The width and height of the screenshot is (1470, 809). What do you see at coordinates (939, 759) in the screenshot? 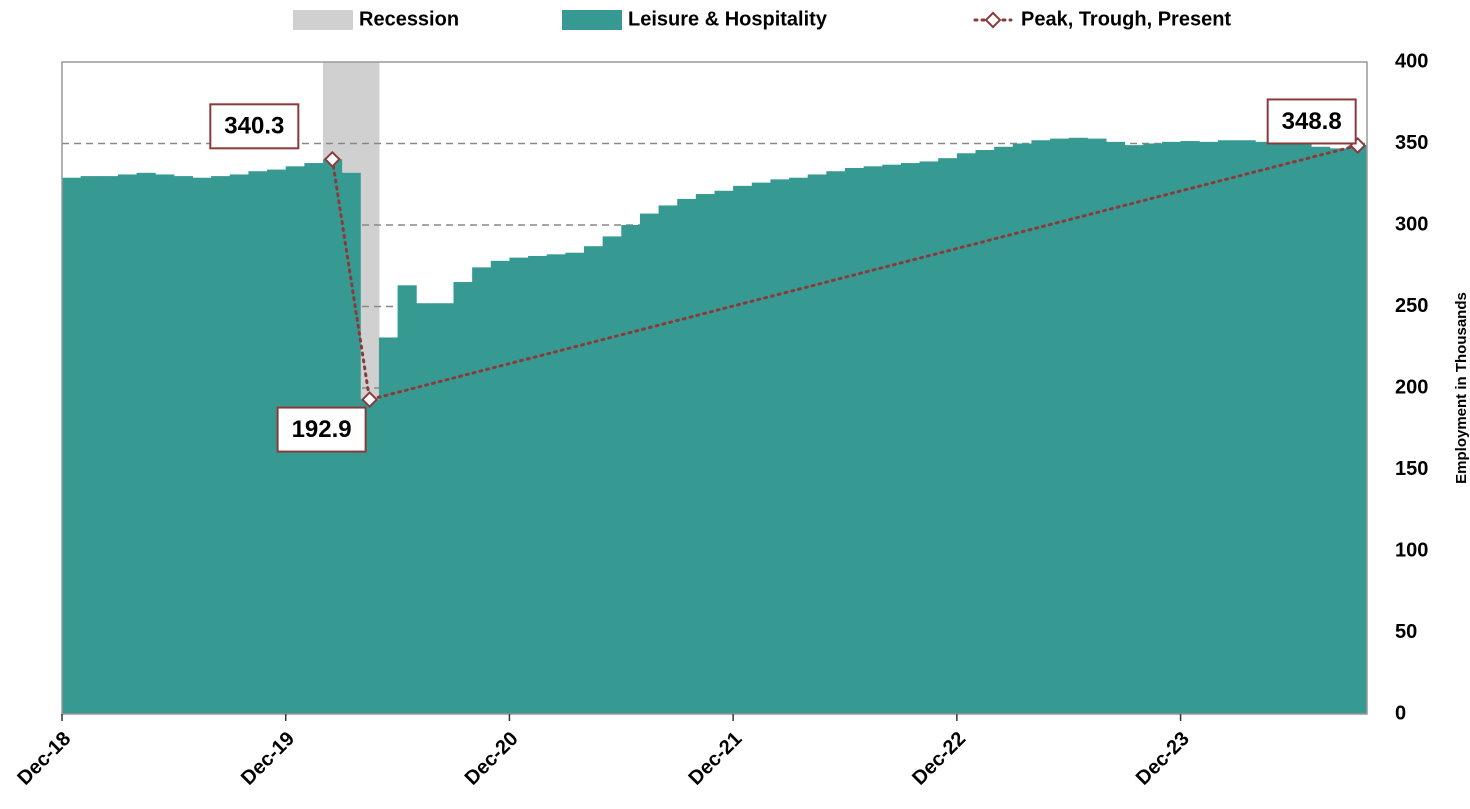
I see `x-tick-label: Dec-22` at bounding box center [939, 759].